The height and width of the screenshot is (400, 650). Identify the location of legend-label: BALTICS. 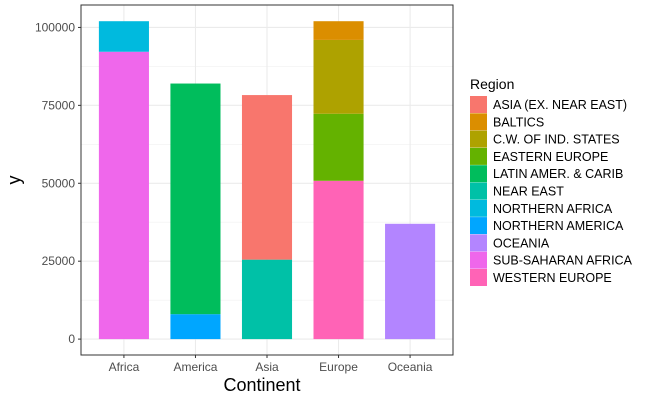
(518, 122).